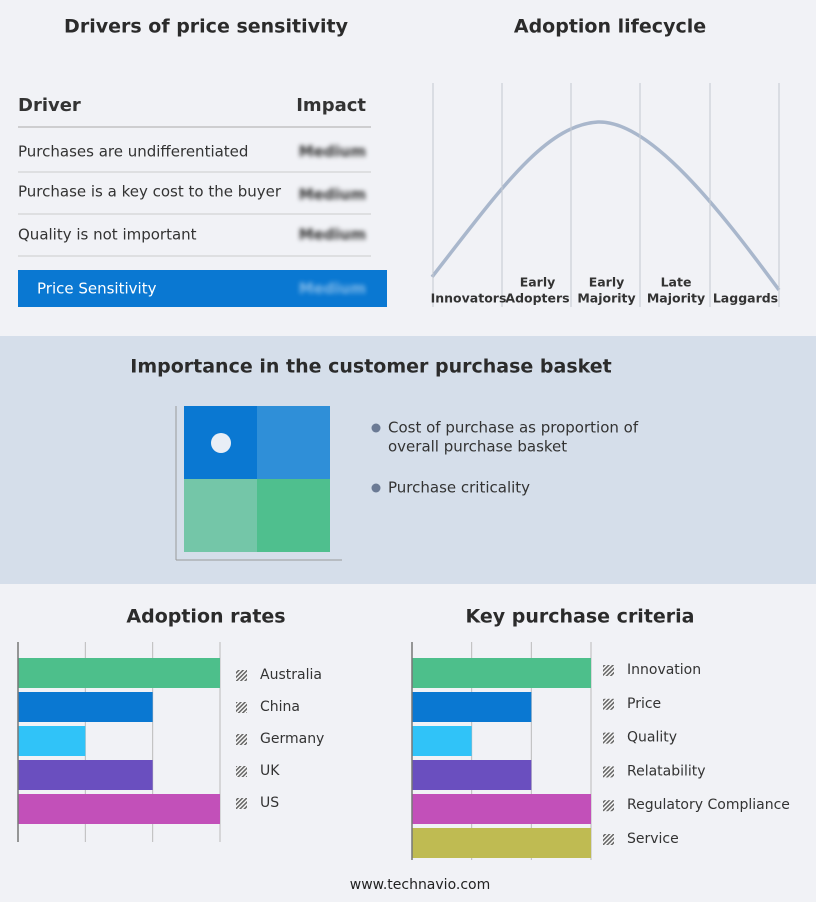 The image size is (816, 902). I want to click on table-cell: Quality is not important, so click(107, 235).